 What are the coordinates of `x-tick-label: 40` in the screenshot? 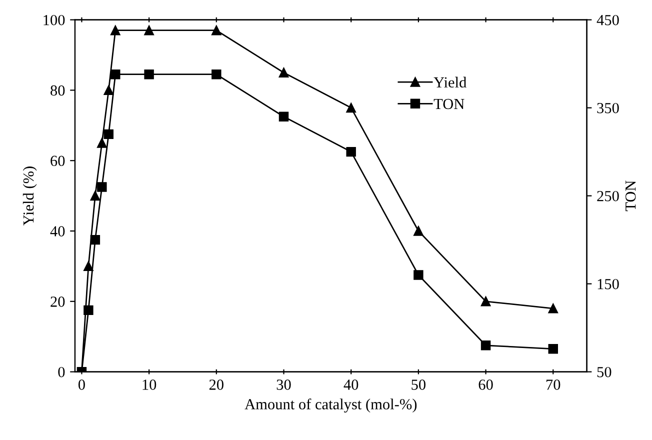 It's located at (351, 385).